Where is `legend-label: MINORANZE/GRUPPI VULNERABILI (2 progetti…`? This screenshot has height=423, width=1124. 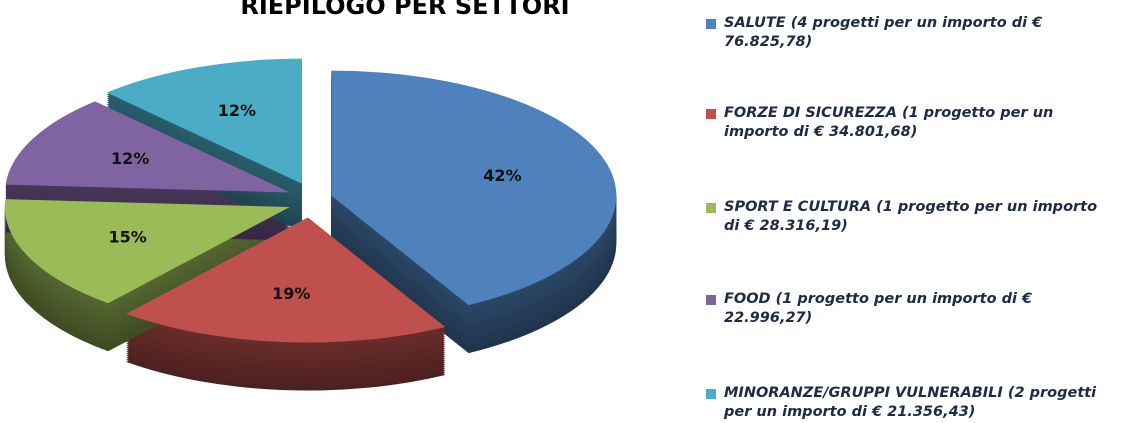
legend-label: MINORANZE/GRUPPI VULNERABILI (2 progetti… is located at coordinates (910, 402).